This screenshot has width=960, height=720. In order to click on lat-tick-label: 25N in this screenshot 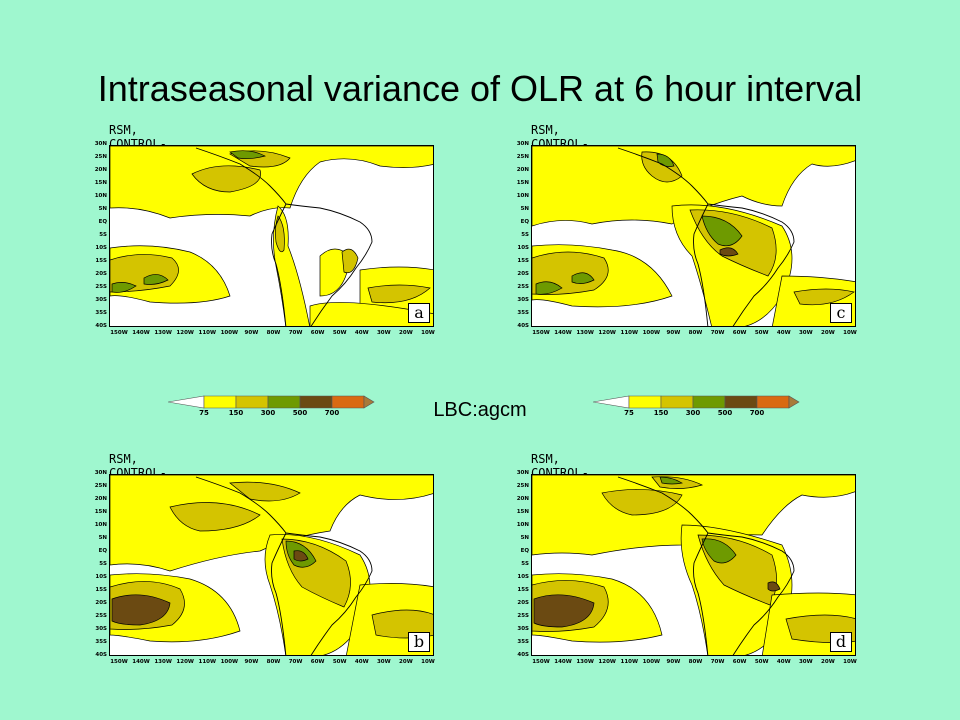, I will do `click(100, 157)`.